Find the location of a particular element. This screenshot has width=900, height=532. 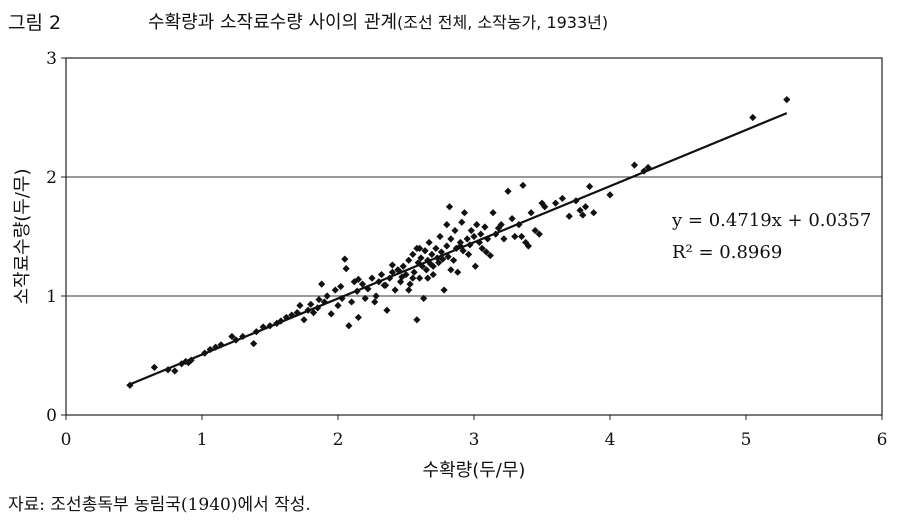

y-tick-label: 0 is located at coordinates (51, 416).